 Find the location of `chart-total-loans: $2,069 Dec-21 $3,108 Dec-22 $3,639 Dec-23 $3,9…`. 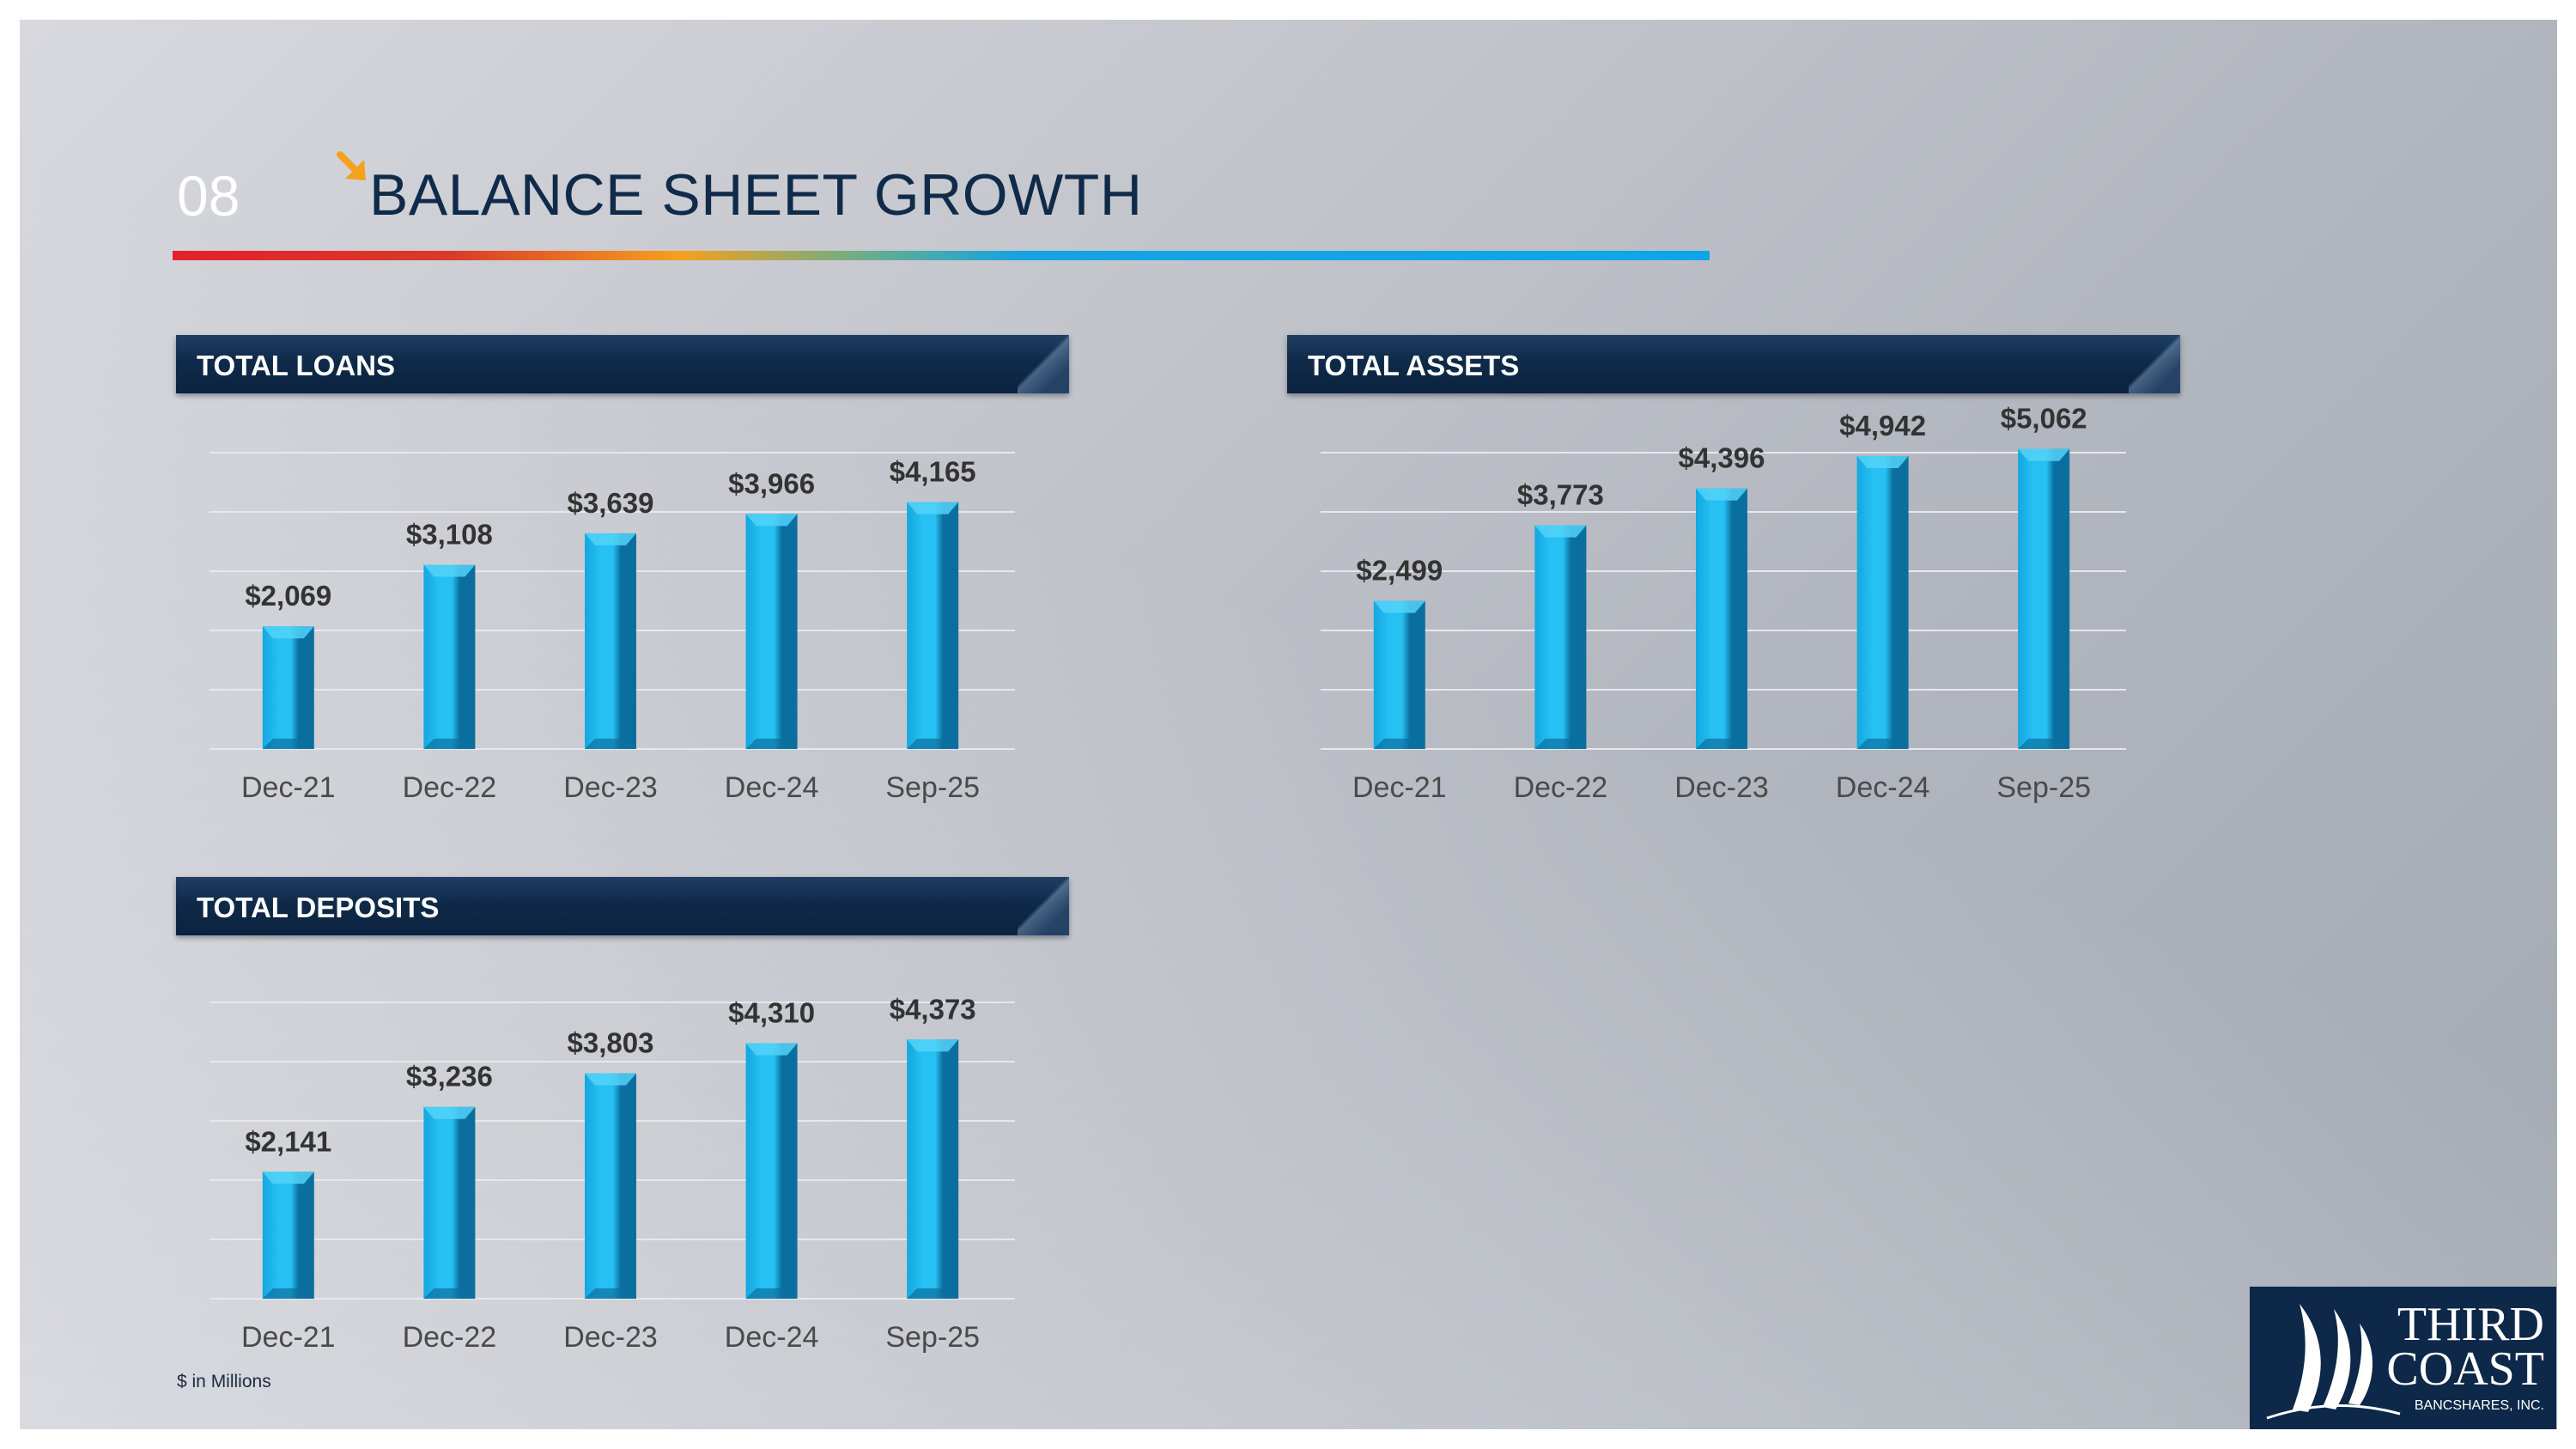

chart-total-loans: $2,069 Dec-21 $3,108 Dec-22 $3,639 Dec-23 $3,9… is located at coordinates (612, 628).